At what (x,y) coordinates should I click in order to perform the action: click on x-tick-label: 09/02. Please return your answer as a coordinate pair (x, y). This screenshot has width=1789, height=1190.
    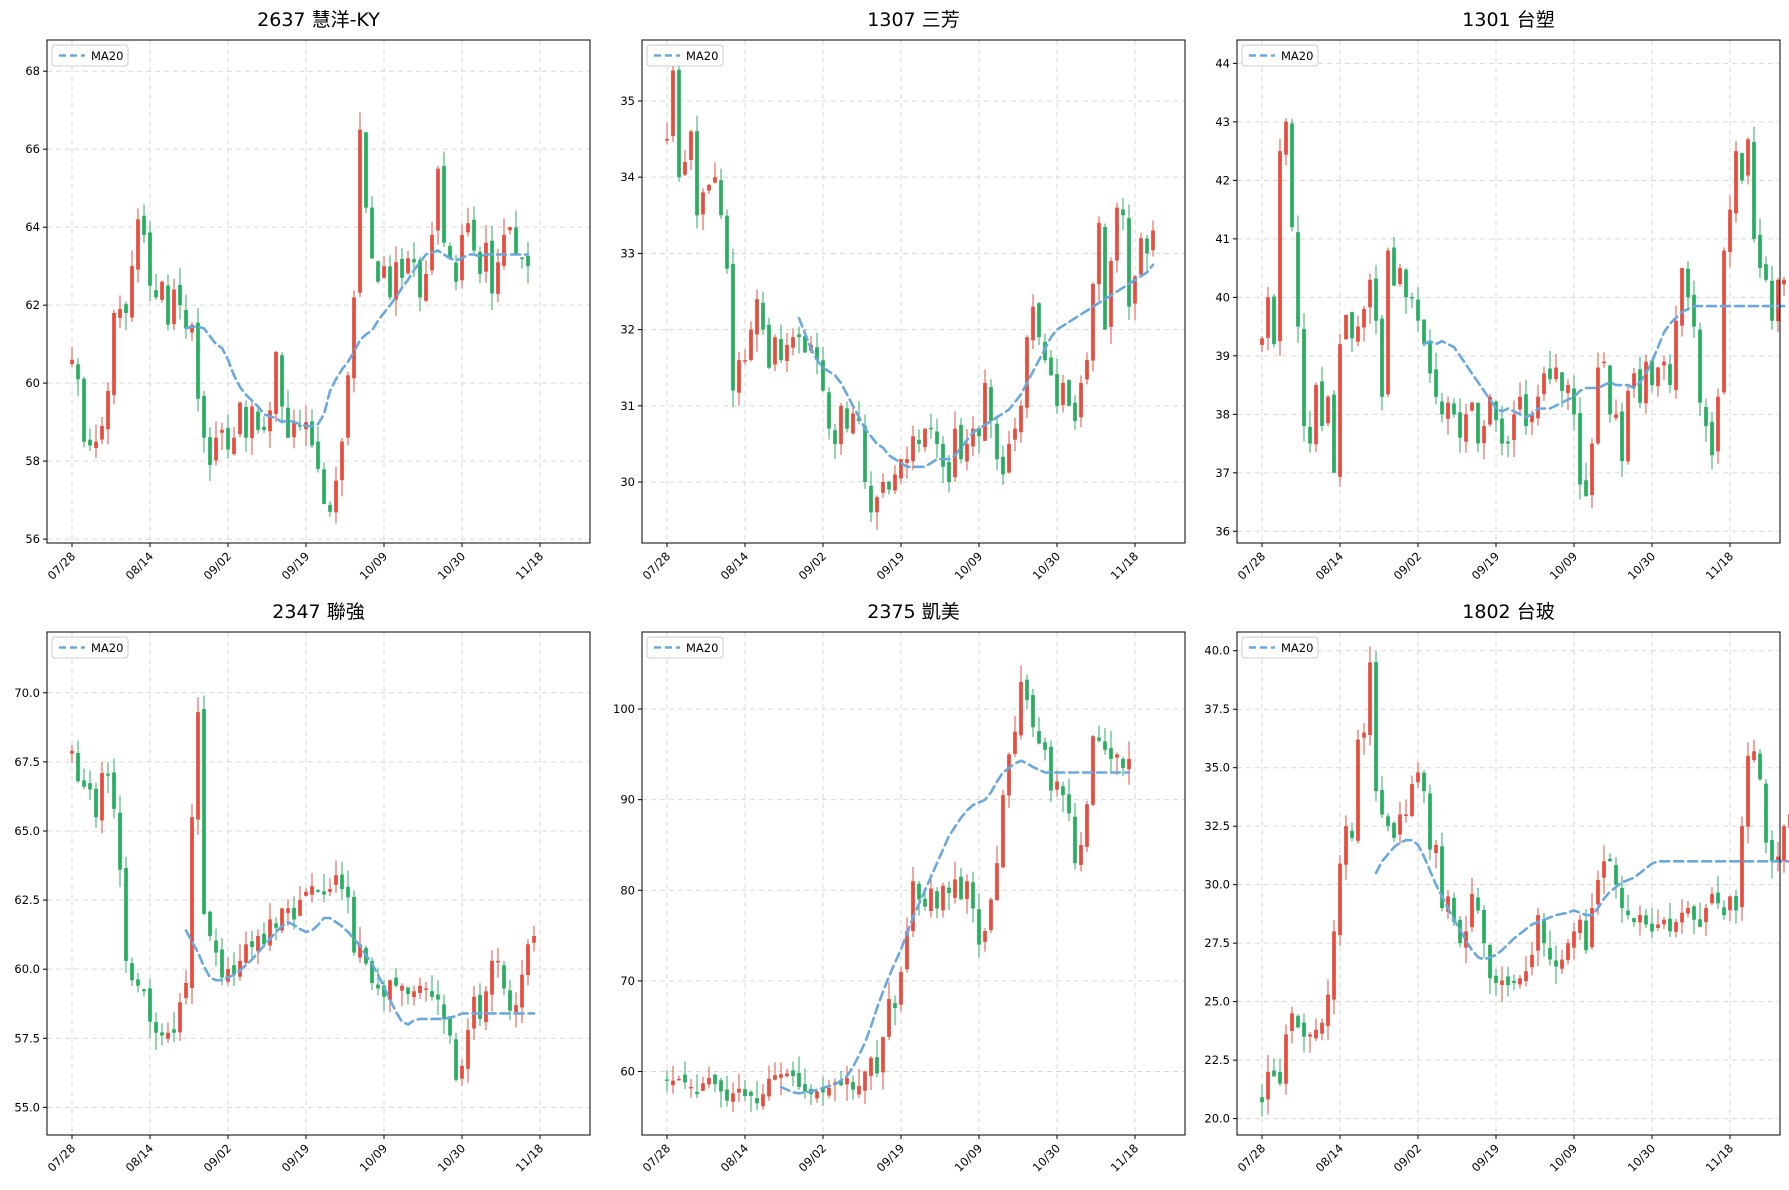
    Looking at the image, I should click on (217, 565).